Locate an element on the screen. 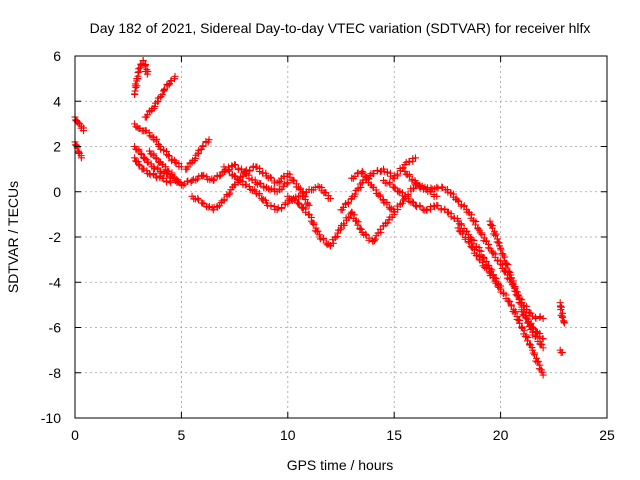 The image size is (640, 480). x-axis-label: GPS time / hours is located at coordinates (340, 465).